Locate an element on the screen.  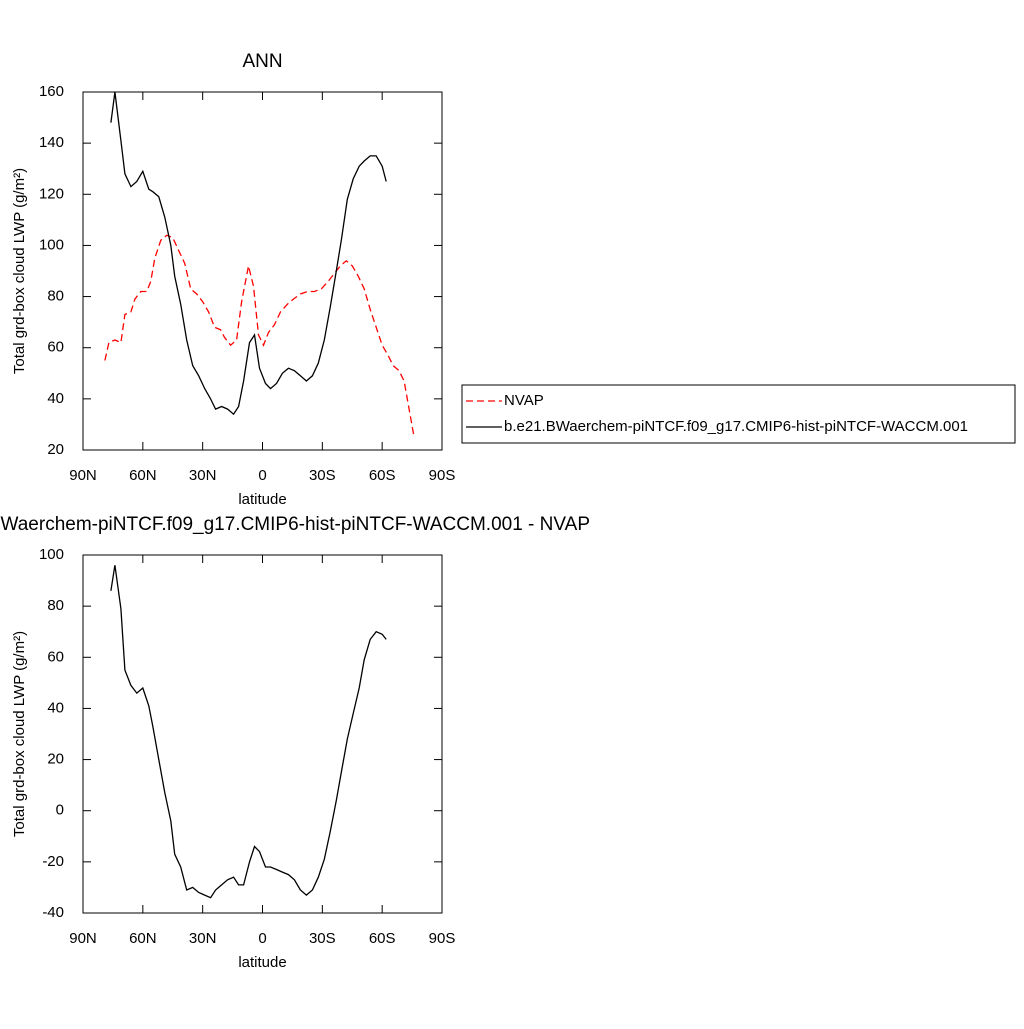
y-tick-label: -20 is located at coordinates (53, 861).